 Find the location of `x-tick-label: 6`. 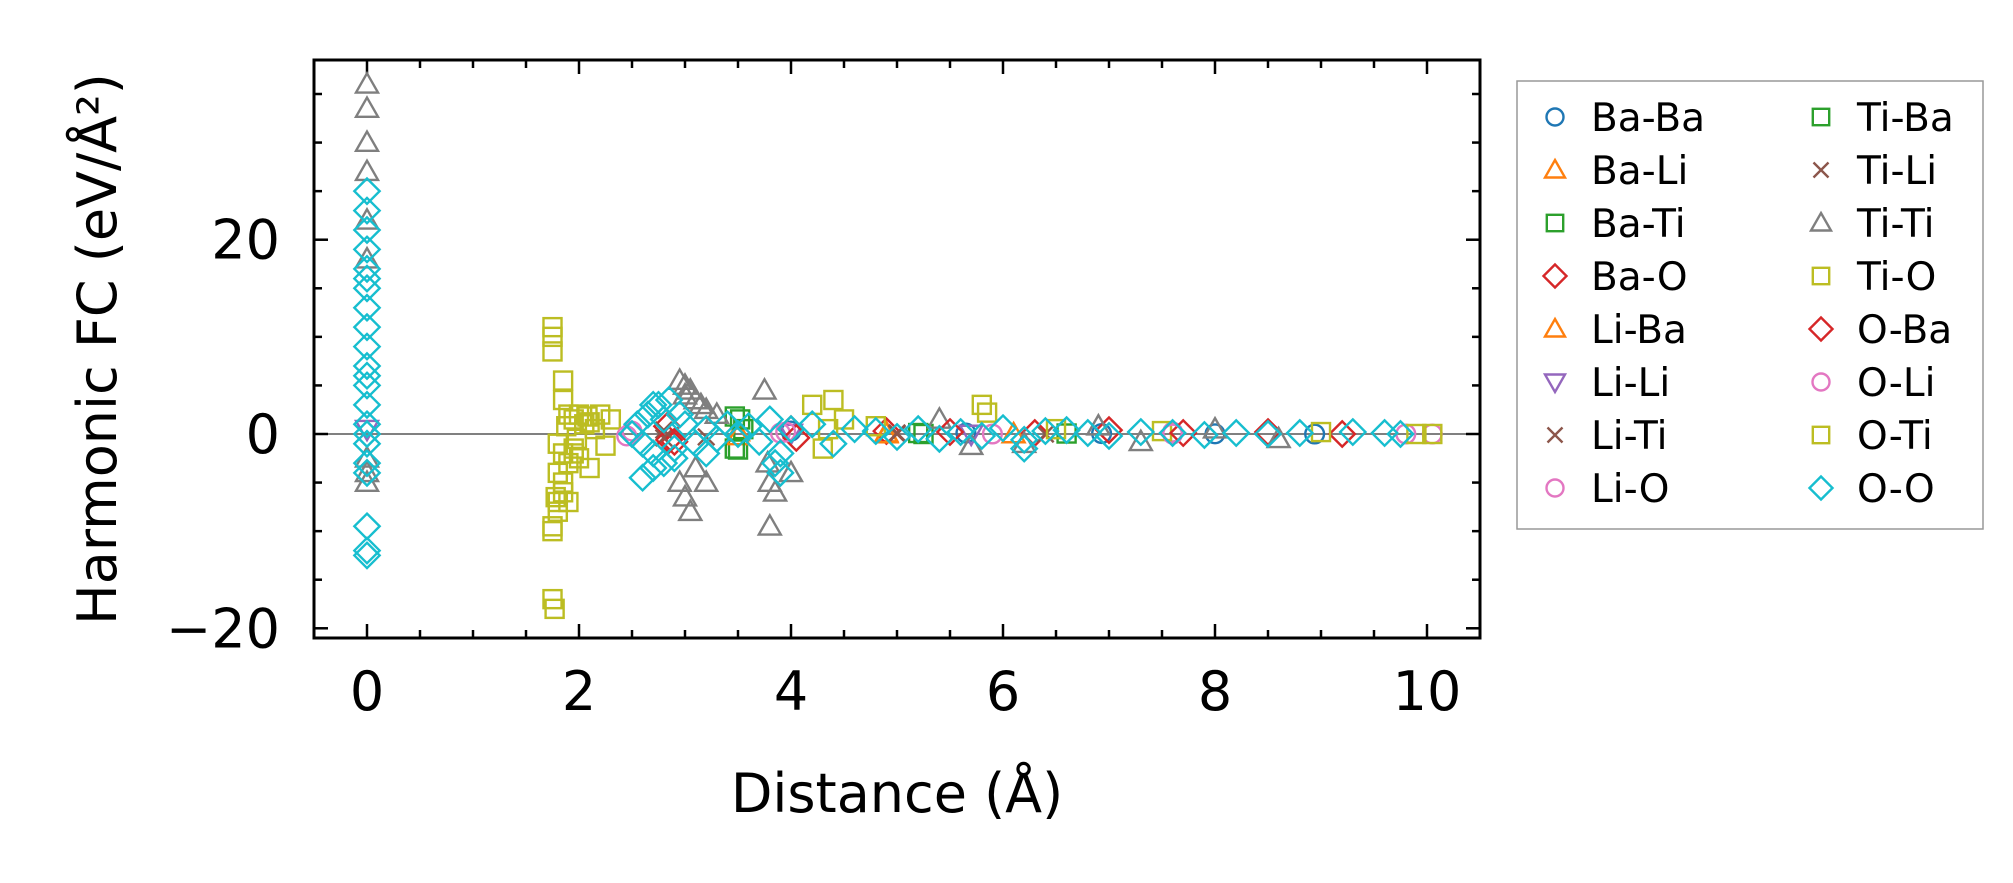

x-tick-label: 6 is located at coordinates (1003, 691).